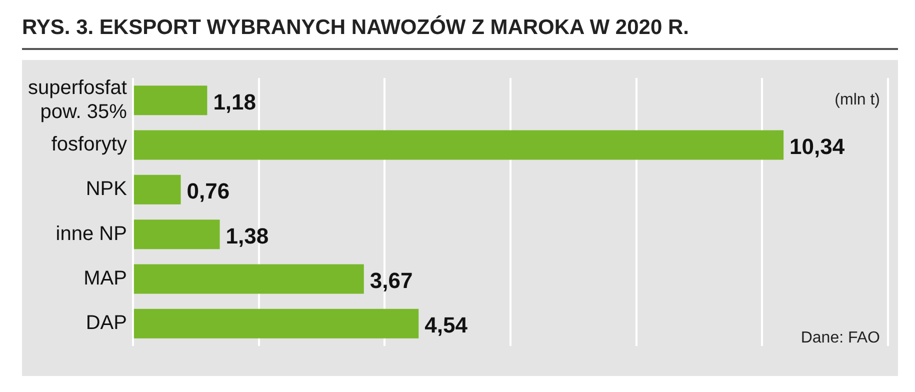 This screenshot has width=915, height=392. Describe the element at coordinates (208, 191) in the screenshot. I see `data-label: 0,76` at that location.